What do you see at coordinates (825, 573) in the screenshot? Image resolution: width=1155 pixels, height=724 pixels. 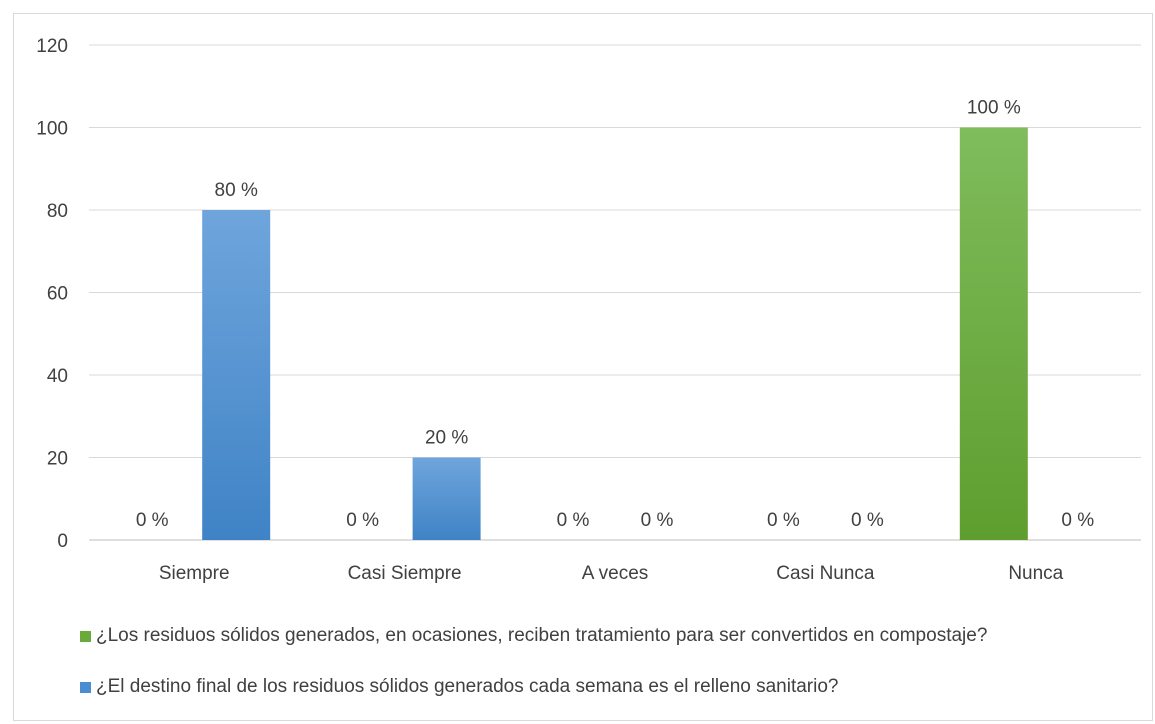 I see `x-category-label: Casi Nunca` at bounding box center [825, 573].